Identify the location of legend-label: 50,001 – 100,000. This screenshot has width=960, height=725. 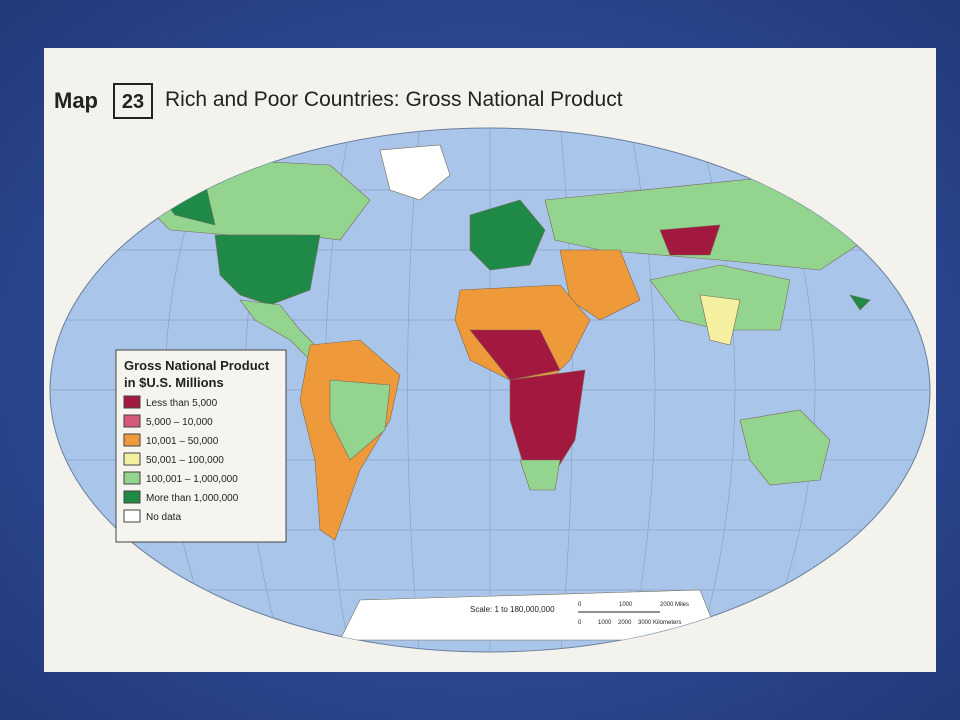
(185, 460).